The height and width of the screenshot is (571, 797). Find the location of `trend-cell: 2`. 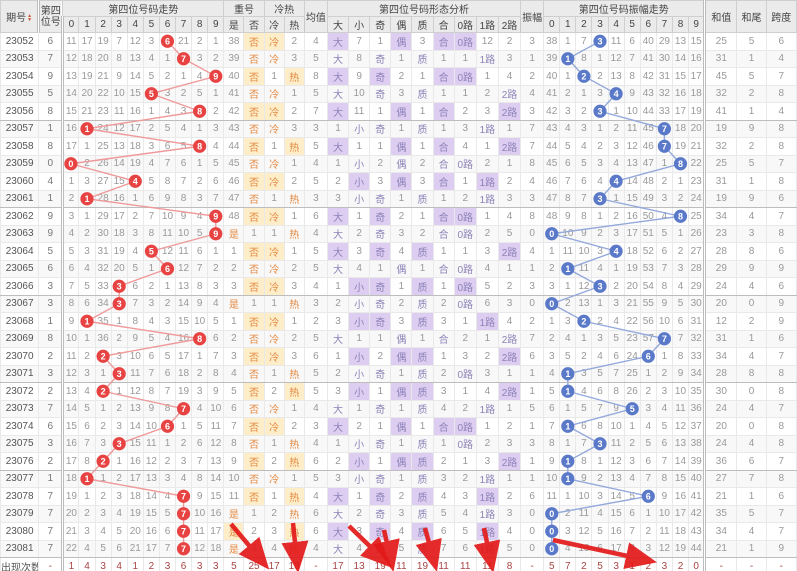

trend-cell: 2 is located at coordinates (151, 286).